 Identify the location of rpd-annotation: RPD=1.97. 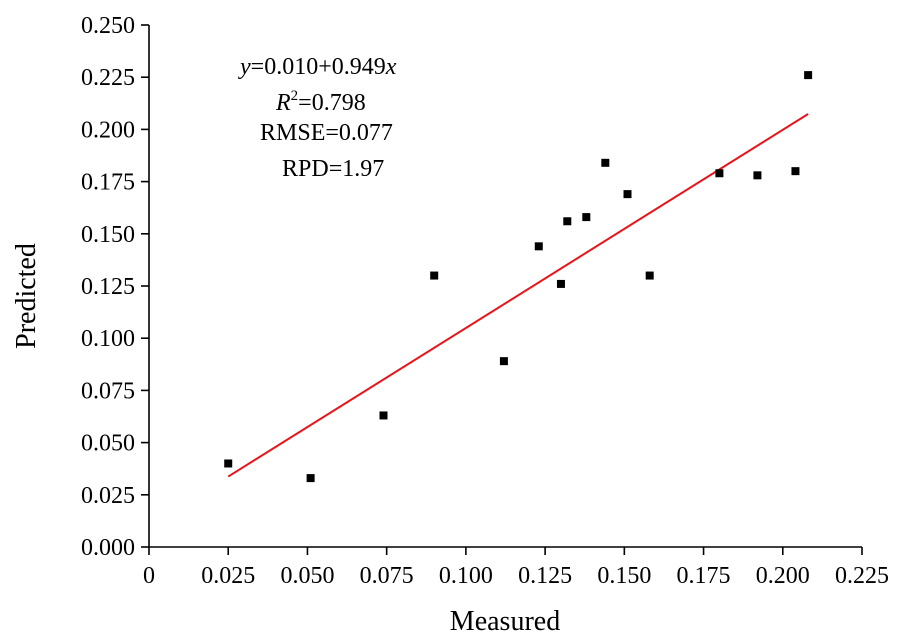
(333, 169).